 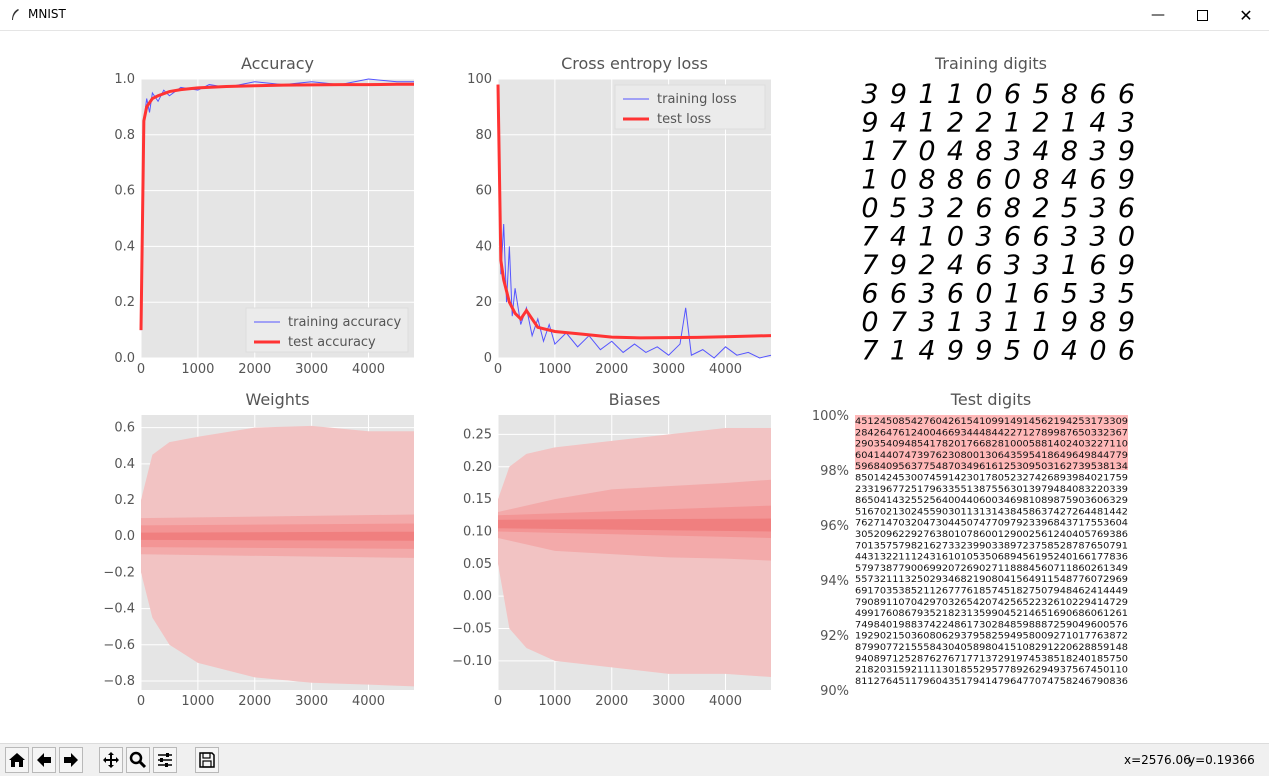 I want to click on maximize-button, so click(x=1202, y=15).